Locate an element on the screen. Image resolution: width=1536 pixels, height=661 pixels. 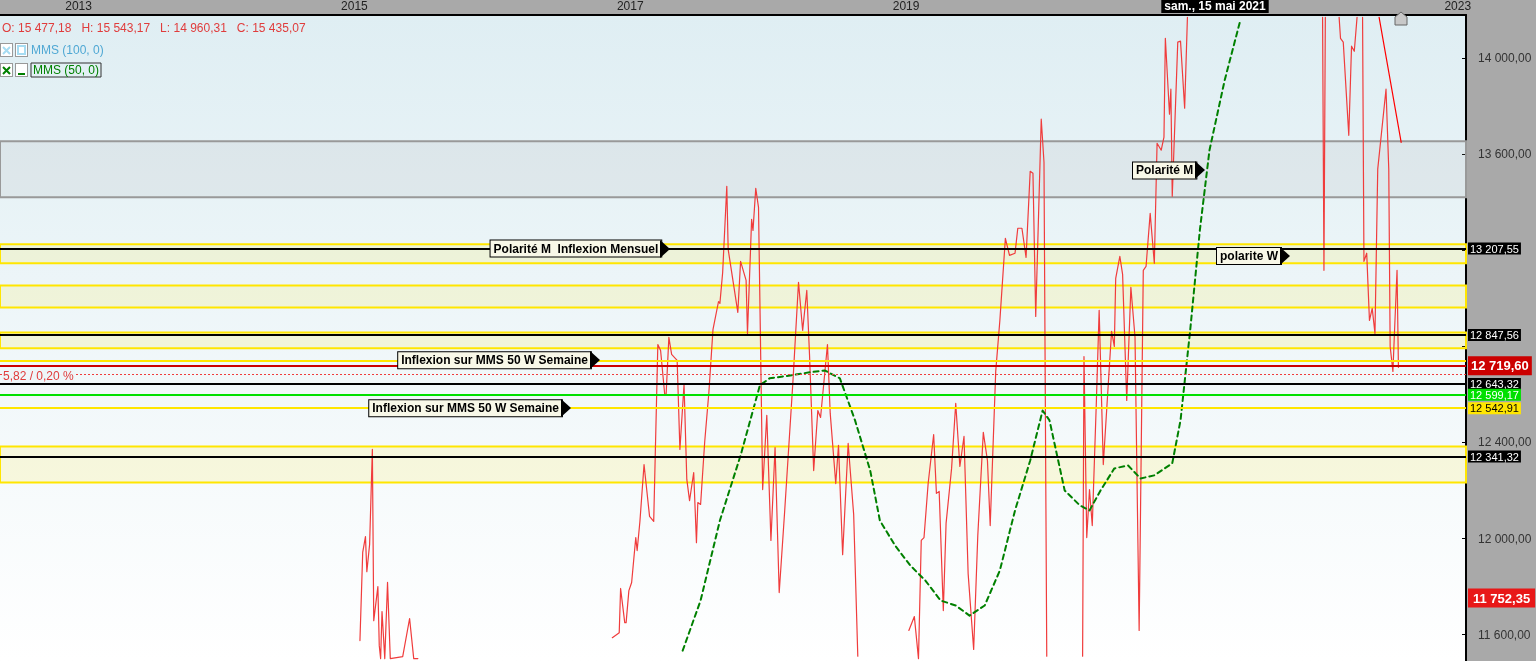
text: 11 752,35 is located at coordinates (1502, 598).